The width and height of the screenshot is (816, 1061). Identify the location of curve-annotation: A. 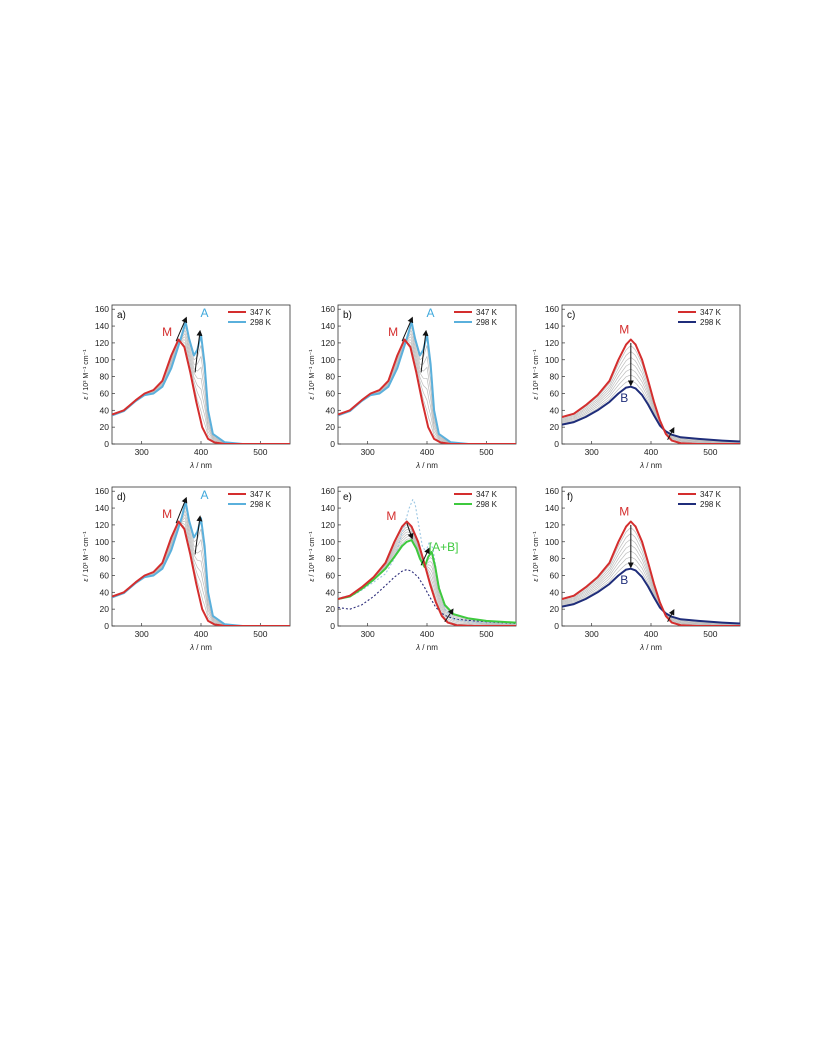
(205, 495).